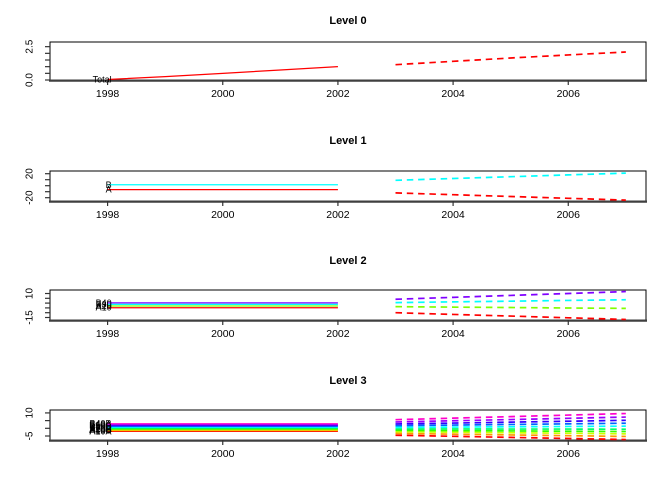 The width and height of the screenshot is (672, 480). What do you see at coordinates (30, 174) in the screenshot?
I see `svg-text: 20` at bounding box center [30, 174].